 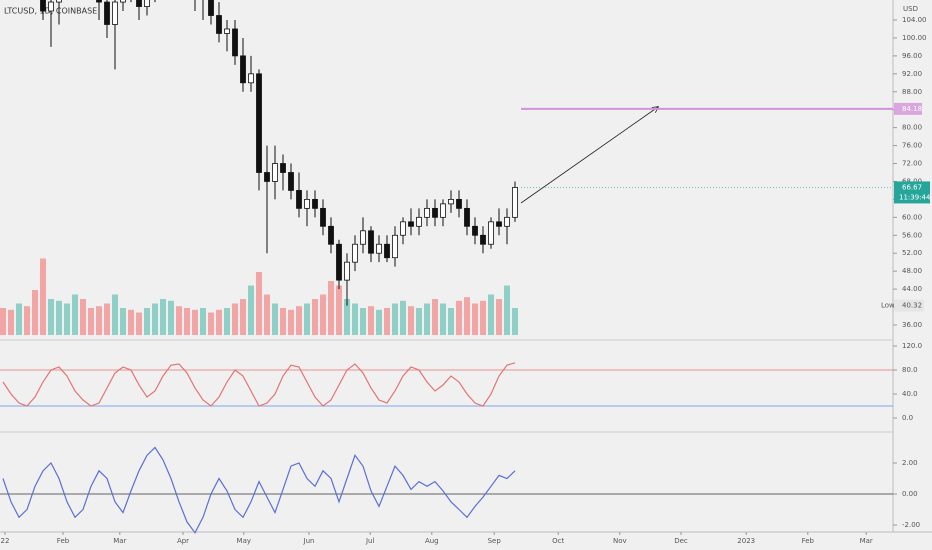 I want to click on y-tick-label: 120.0, so click(x=912, y=346).